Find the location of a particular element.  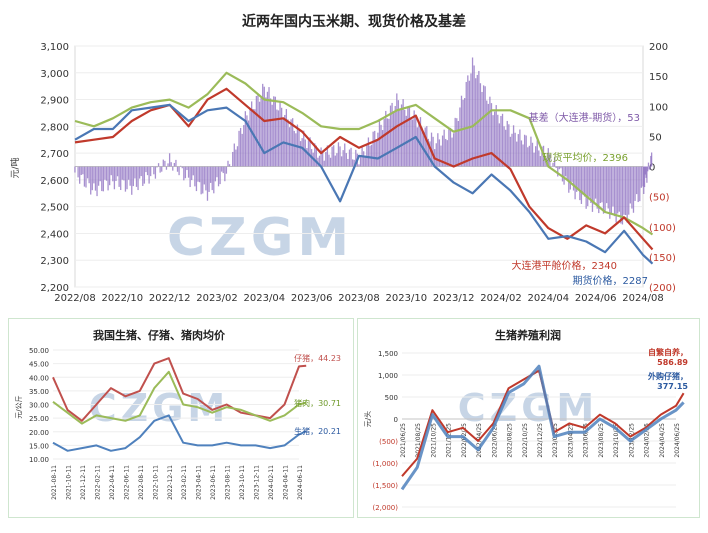

hog-xtick: 2022-10-11 is located at coordinates (155, 482).